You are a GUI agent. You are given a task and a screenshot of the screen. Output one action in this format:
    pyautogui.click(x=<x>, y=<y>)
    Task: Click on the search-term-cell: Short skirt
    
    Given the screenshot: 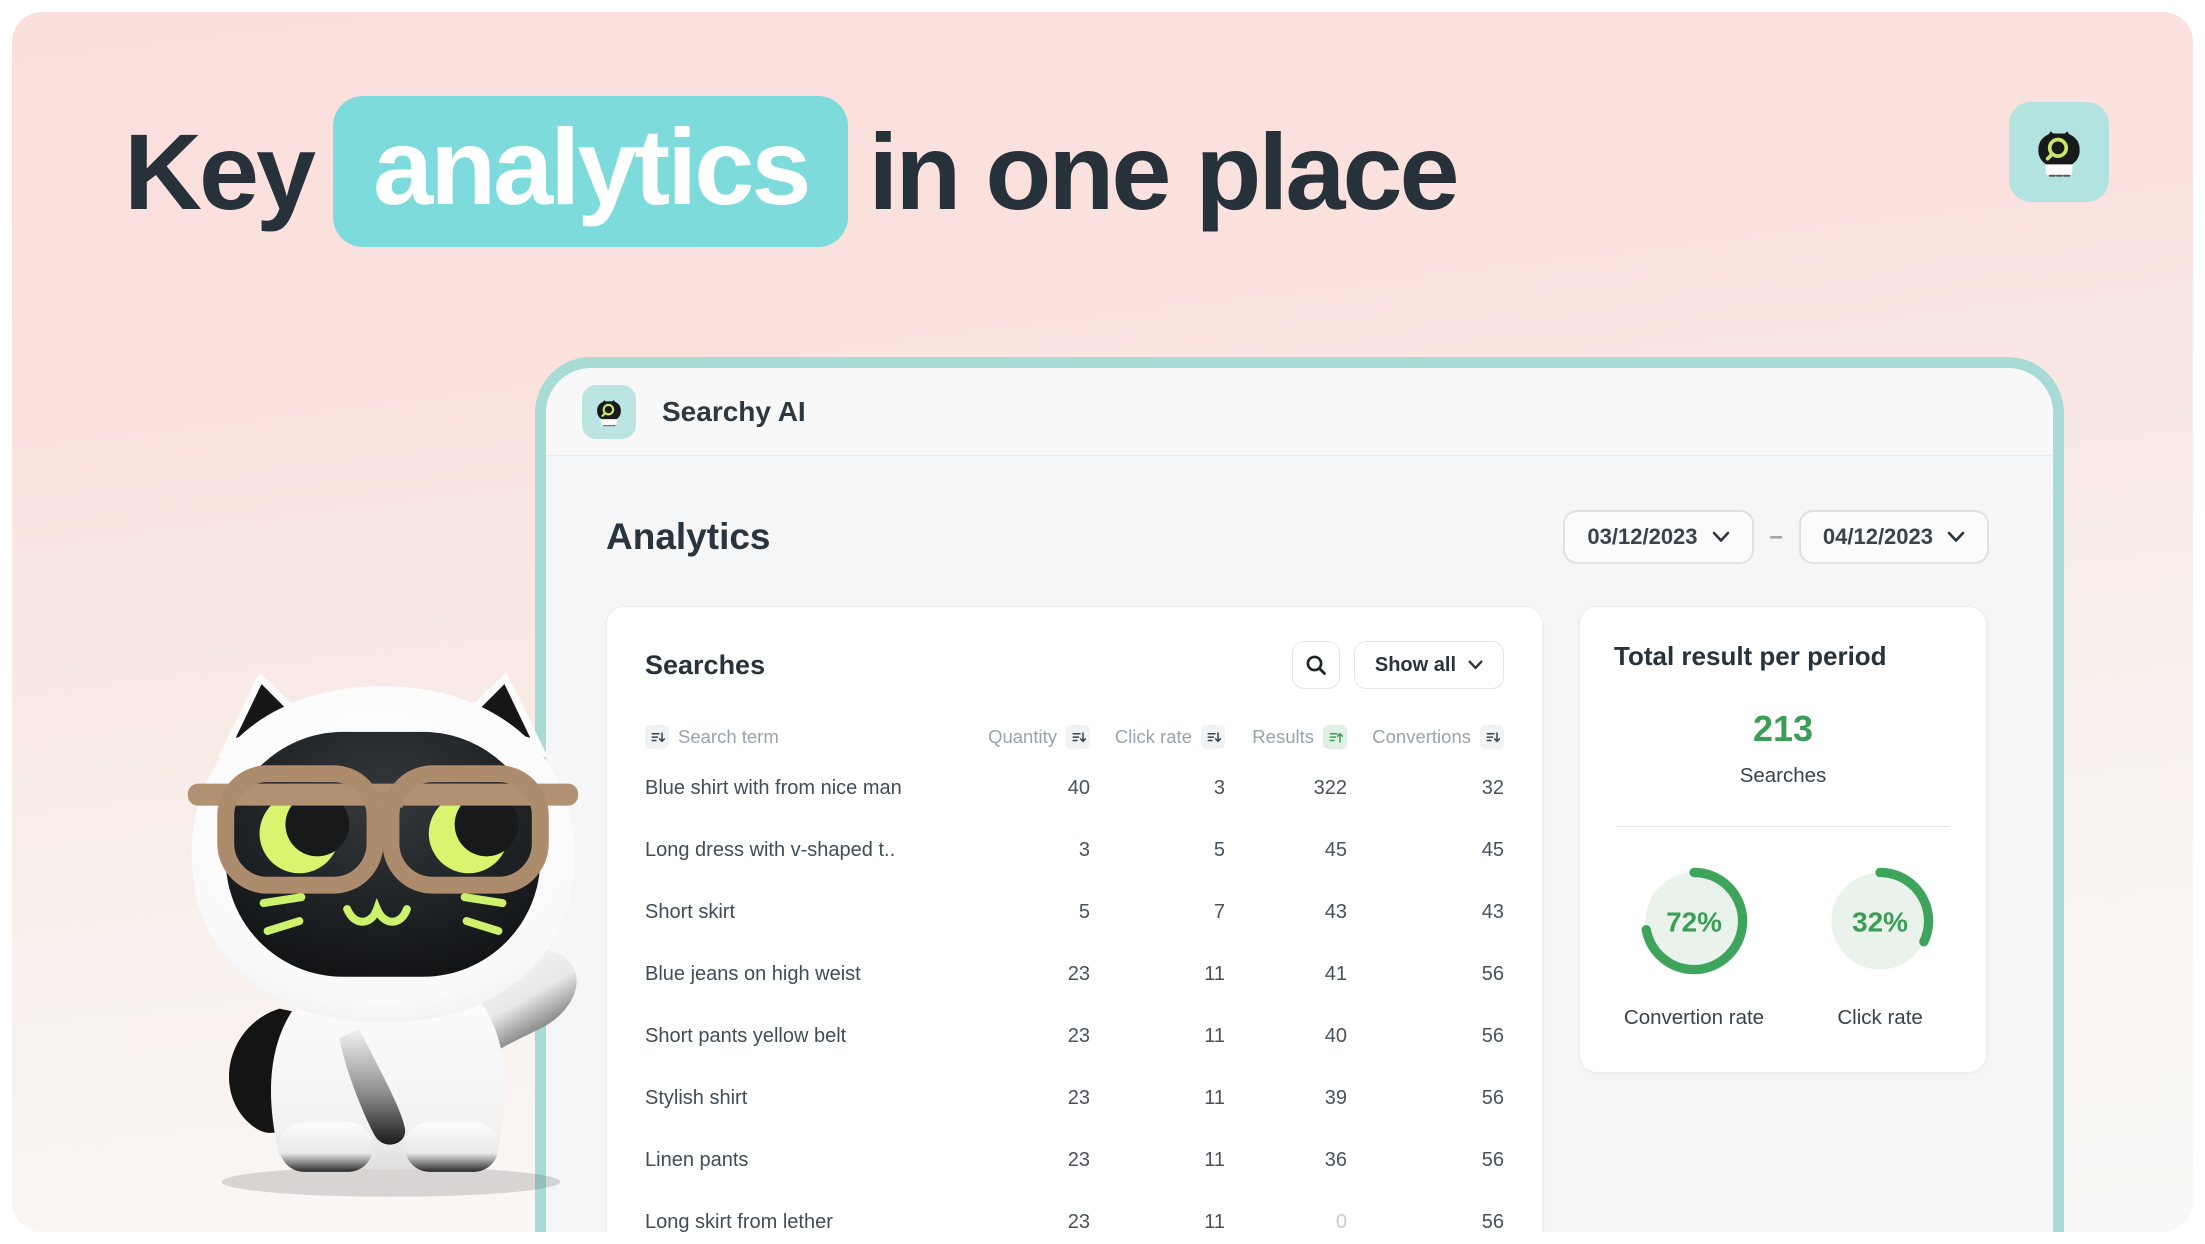 What is the action you would take?
    pyautogui.click(x=690, y=911)
    